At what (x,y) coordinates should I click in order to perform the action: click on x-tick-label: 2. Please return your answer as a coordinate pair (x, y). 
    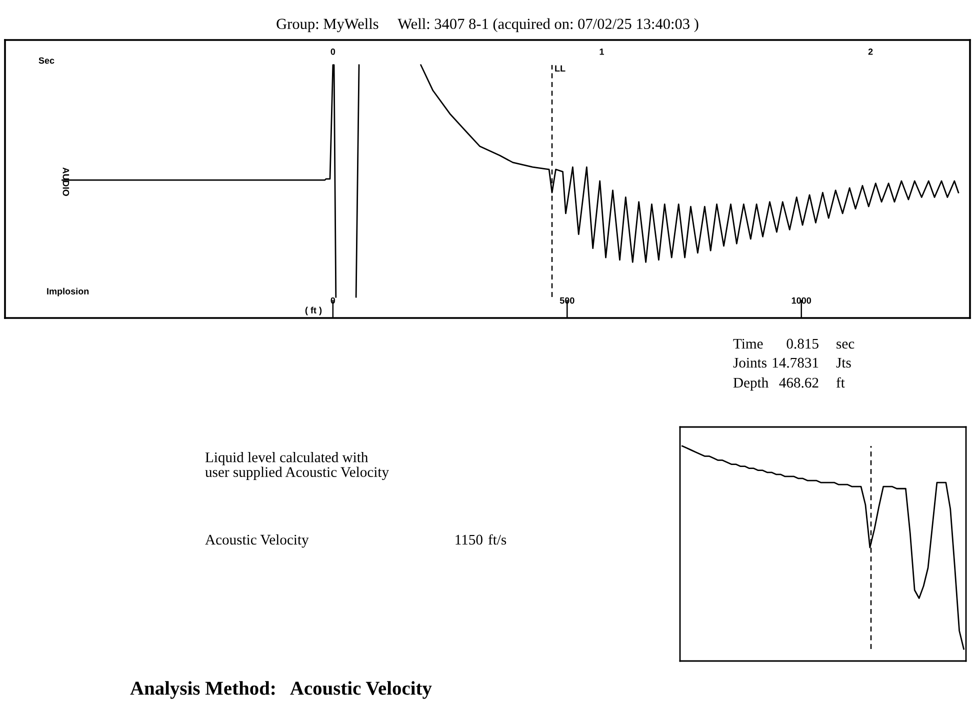
    Looking at the image, I should click on (870, 51).